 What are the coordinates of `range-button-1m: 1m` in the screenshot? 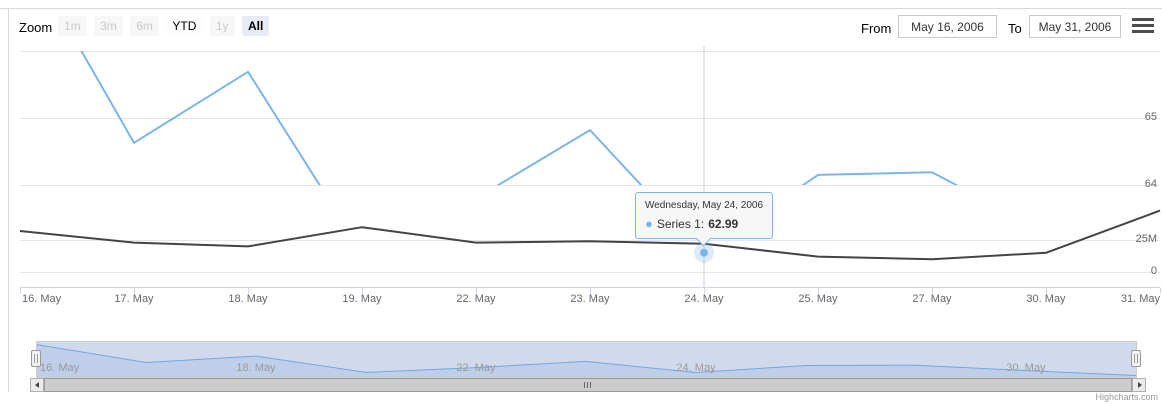 It's located at (72, 26).